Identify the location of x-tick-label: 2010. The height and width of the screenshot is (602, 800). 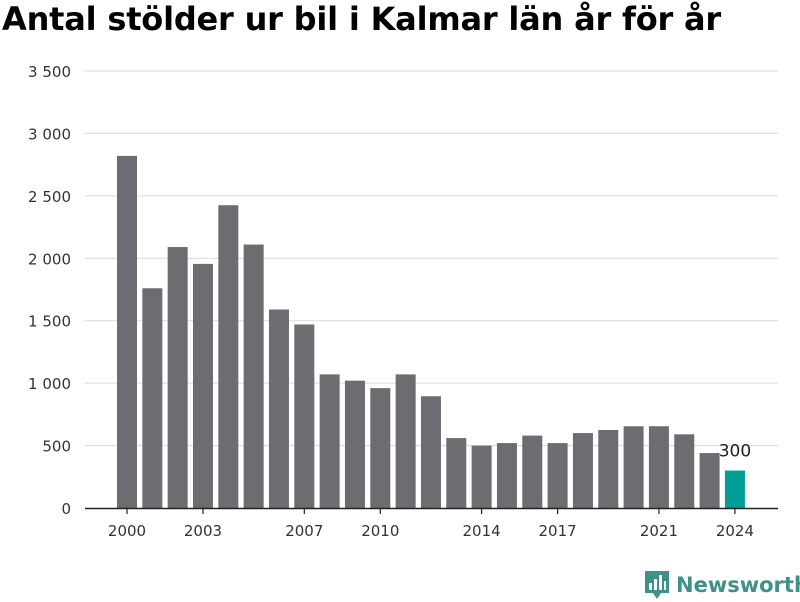
(380, 531).